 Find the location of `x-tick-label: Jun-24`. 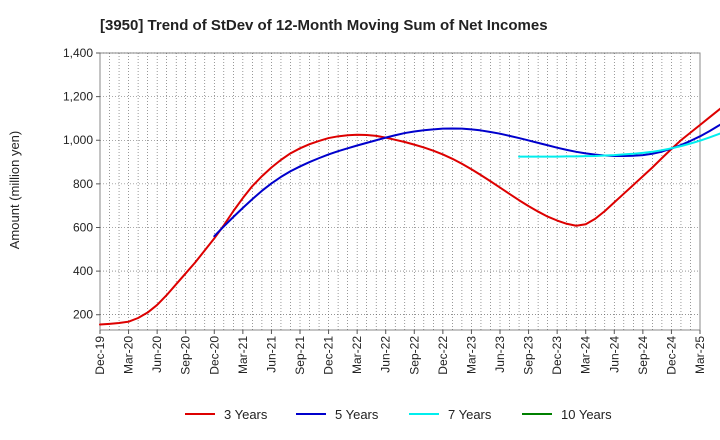

x-tick-label: Jun-24 is located at coordinates (614, 354).